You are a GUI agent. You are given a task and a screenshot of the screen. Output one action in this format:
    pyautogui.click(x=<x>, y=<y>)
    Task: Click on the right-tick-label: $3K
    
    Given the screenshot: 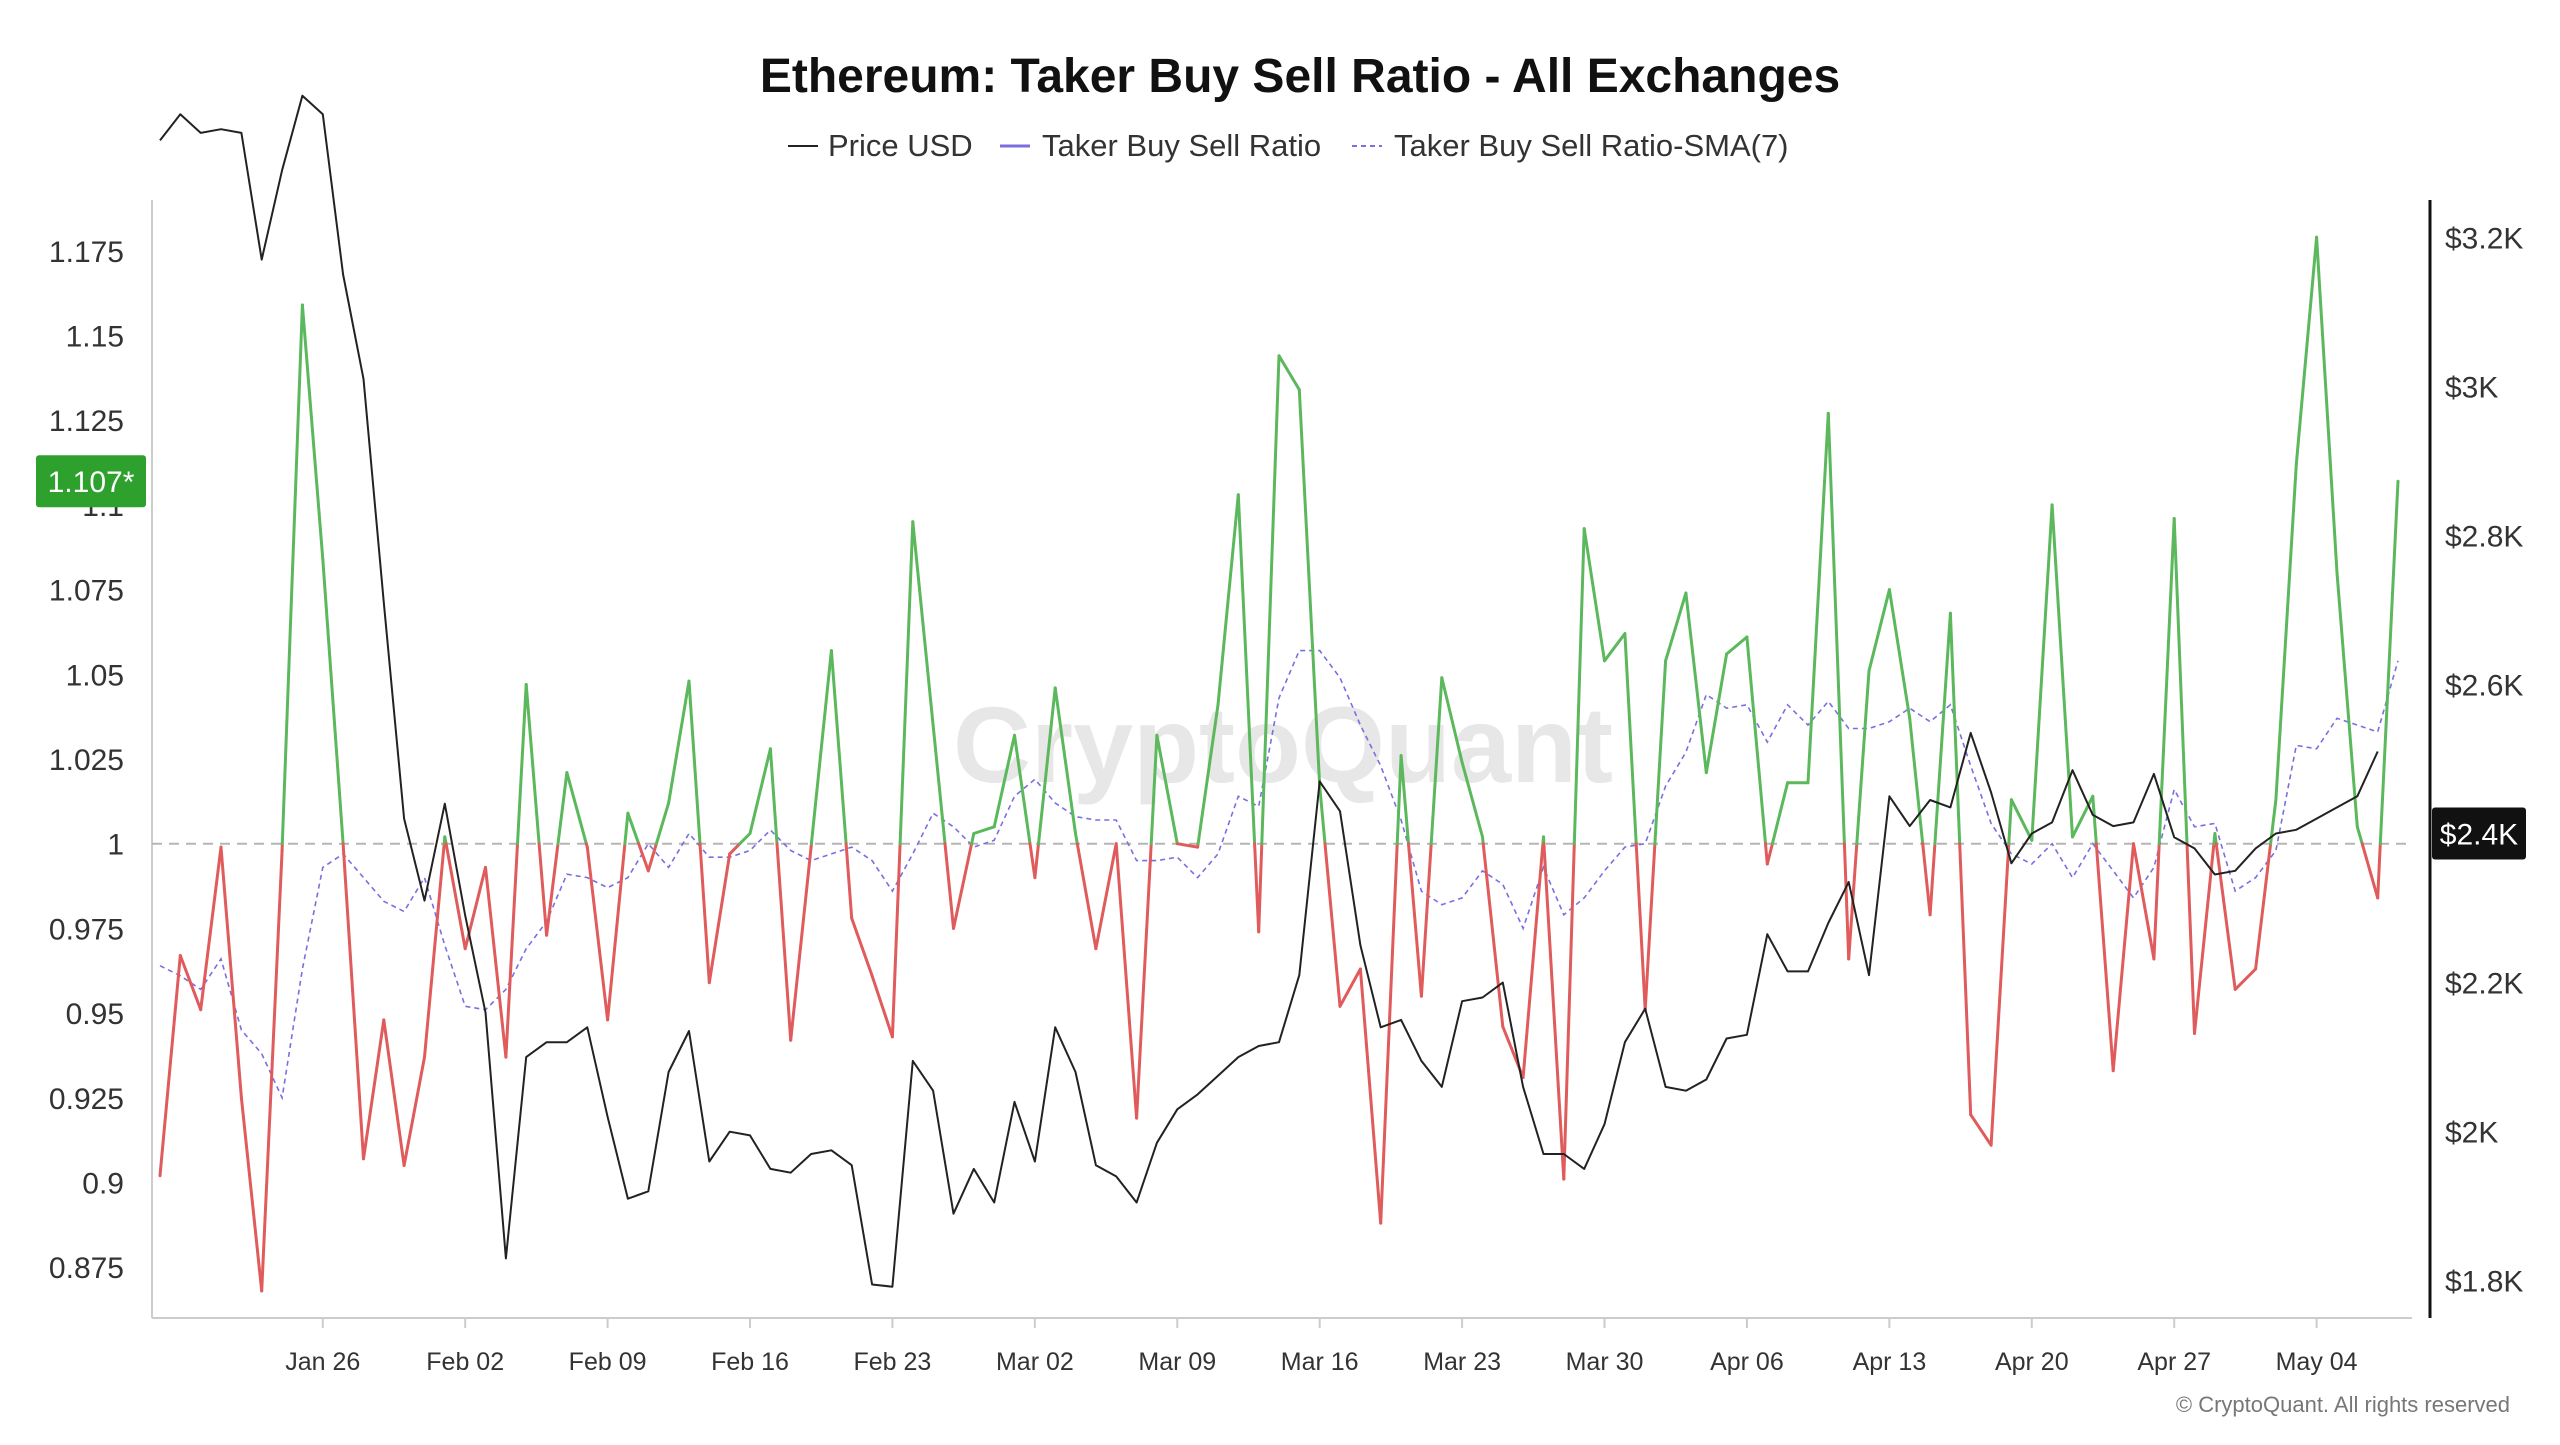 What is the action you would take?
    pyautogui.click(x=2471, y=387)
    